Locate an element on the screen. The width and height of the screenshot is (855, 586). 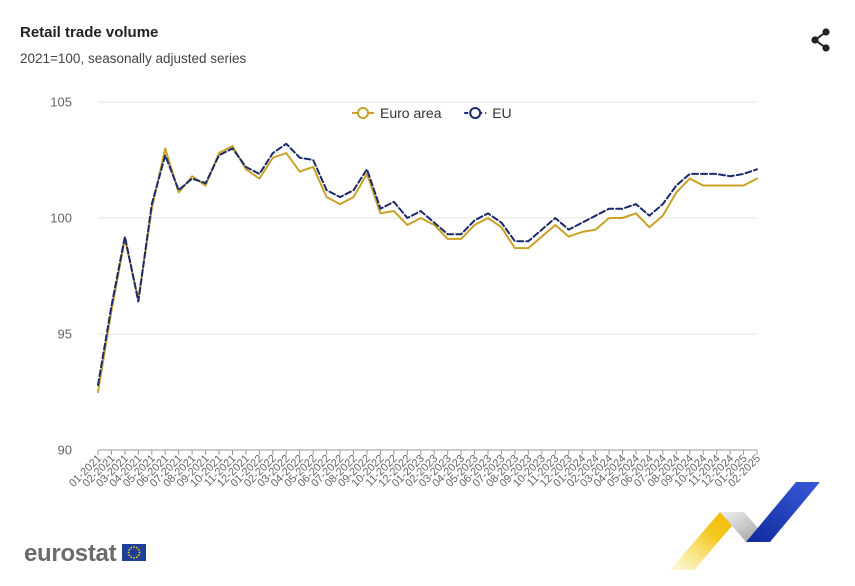
legend-marker-euro-area is located at coordinates (363, 113).